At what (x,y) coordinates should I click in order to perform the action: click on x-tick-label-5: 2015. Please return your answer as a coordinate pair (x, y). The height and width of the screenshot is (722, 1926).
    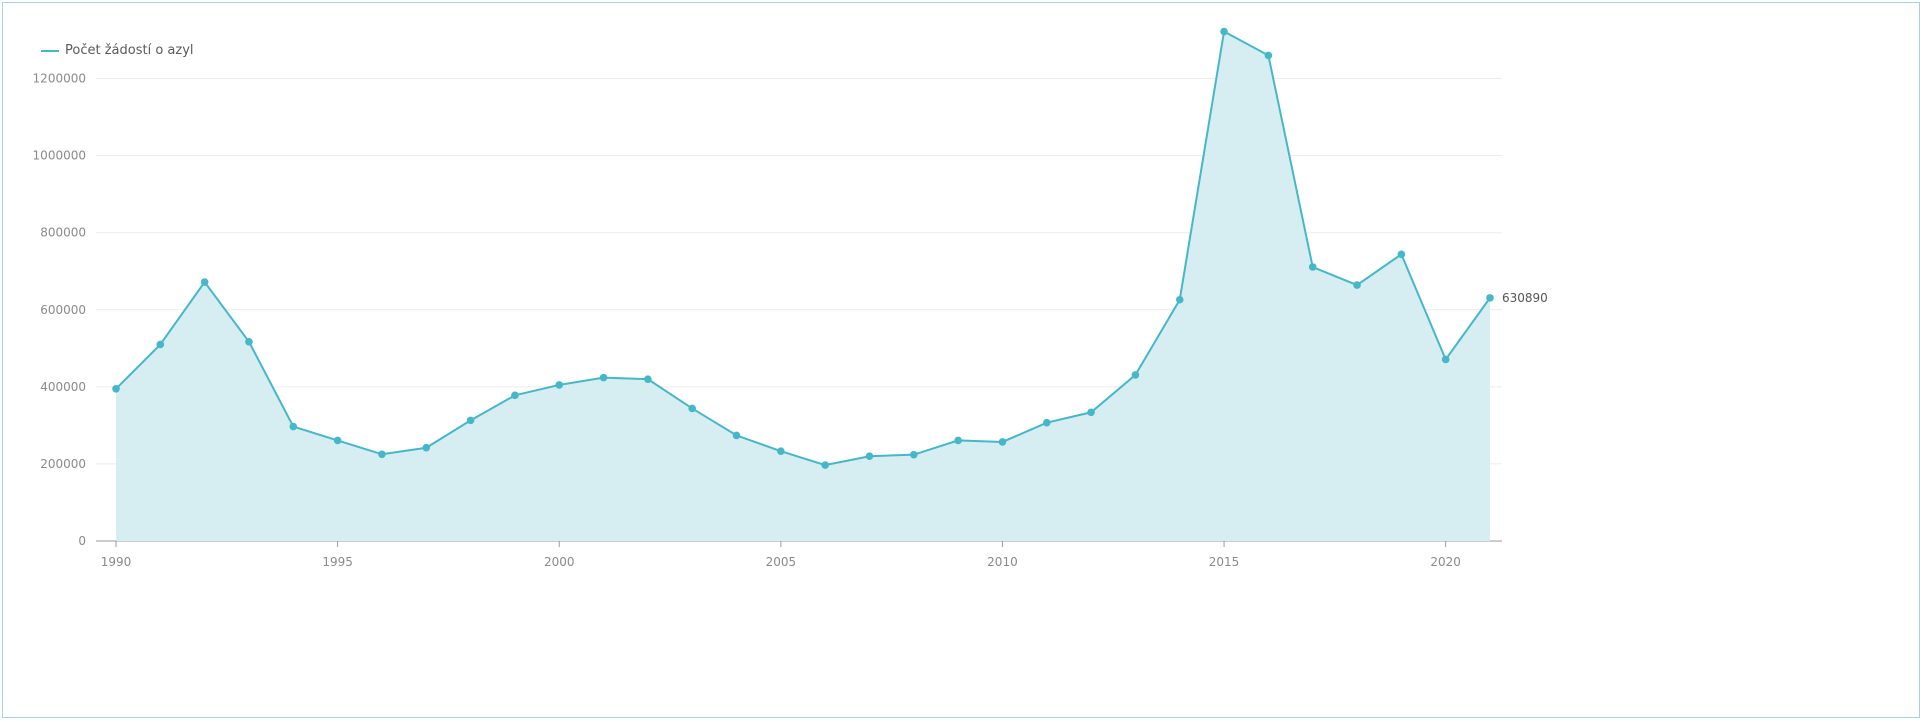
    Looking at the image, I should click on (1224, 562).